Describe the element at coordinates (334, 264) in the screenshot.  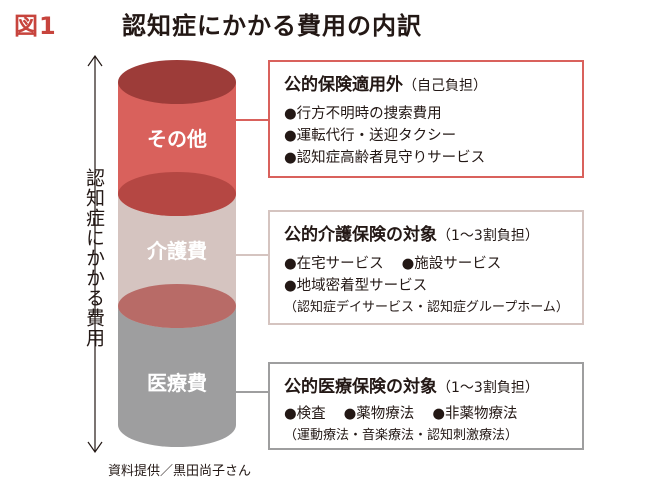
I see `box-care-item: ●在宅サービス` at that location.